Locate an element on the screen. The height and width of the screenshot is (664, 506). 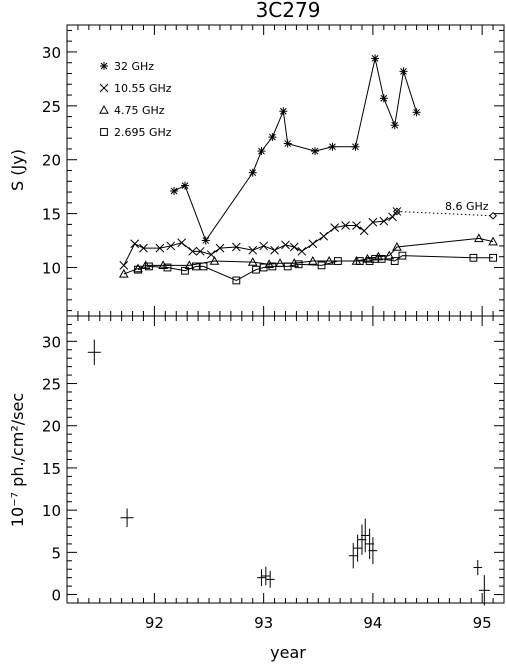
legend: 32 GHz 10.55 GHz 4.75 GHz 2.695 GHz is located at coordinates (135, 99).